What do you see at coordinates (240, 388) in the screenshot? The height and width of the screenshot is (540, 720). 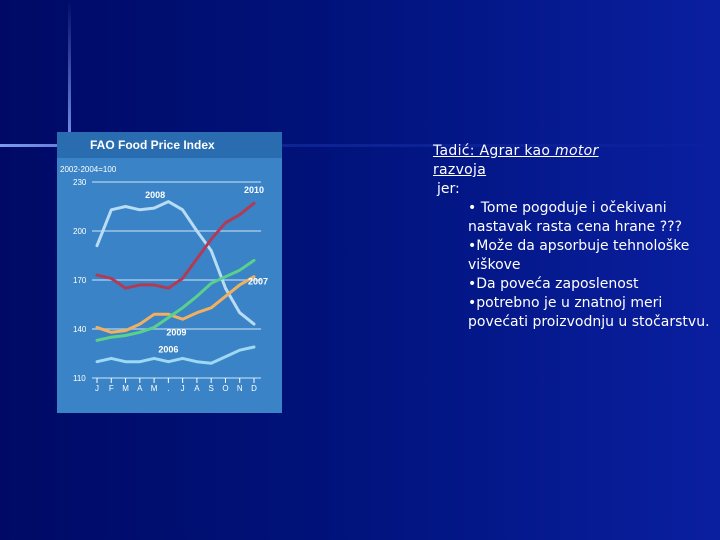 I see `x-tick-label: N` at bounding box center [240, 388].